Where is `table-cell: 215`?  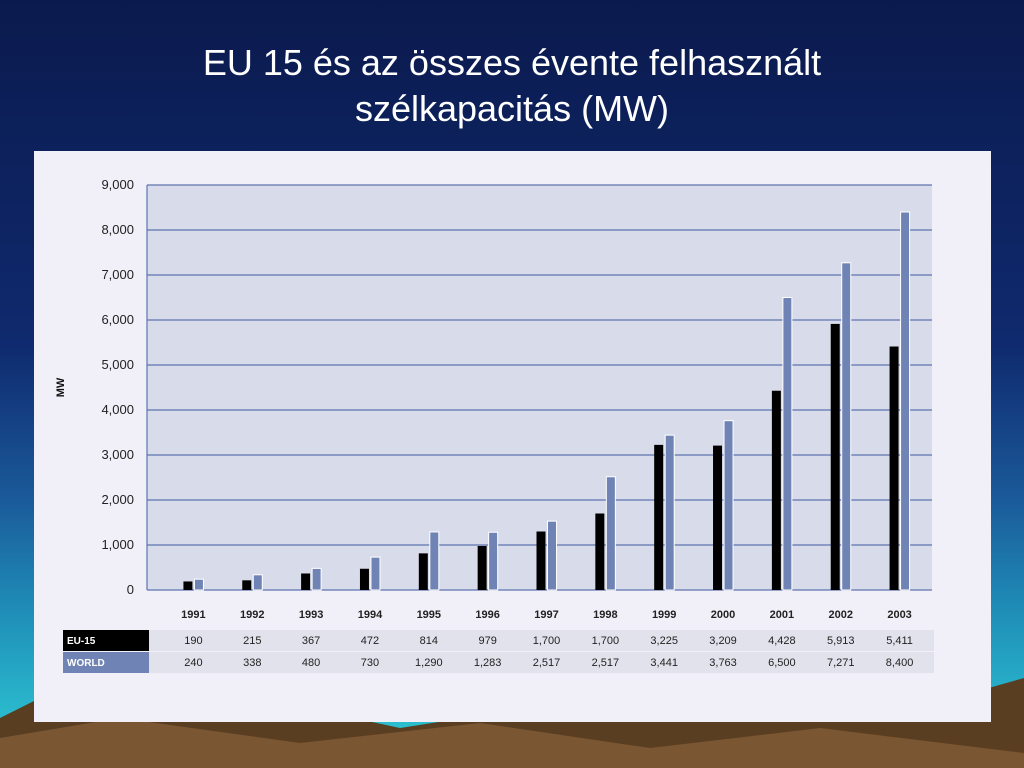 table-cell: 215 is located at coordinates (252, 641).